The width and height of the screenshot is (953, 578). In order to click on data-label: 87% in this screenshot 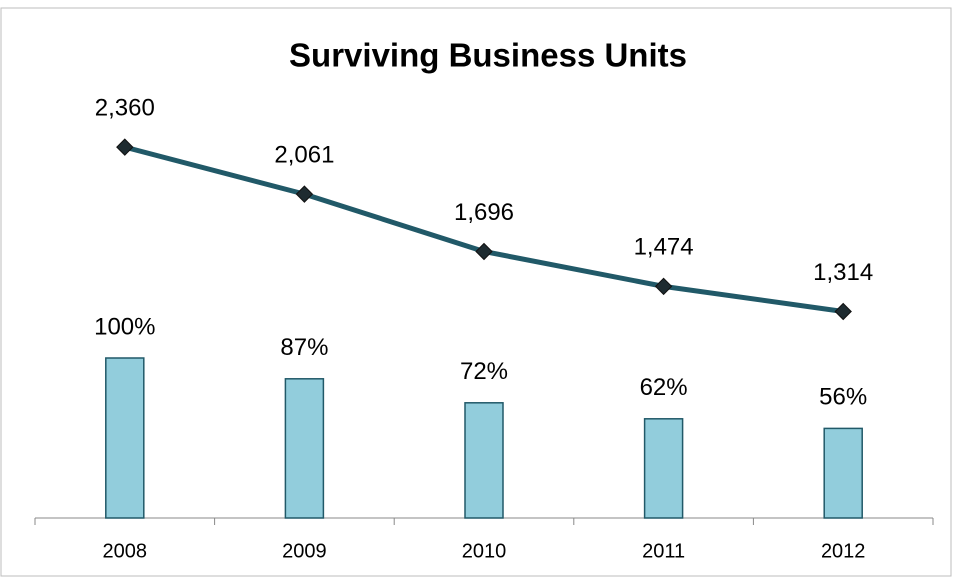, I will do `click(304, 347)`.